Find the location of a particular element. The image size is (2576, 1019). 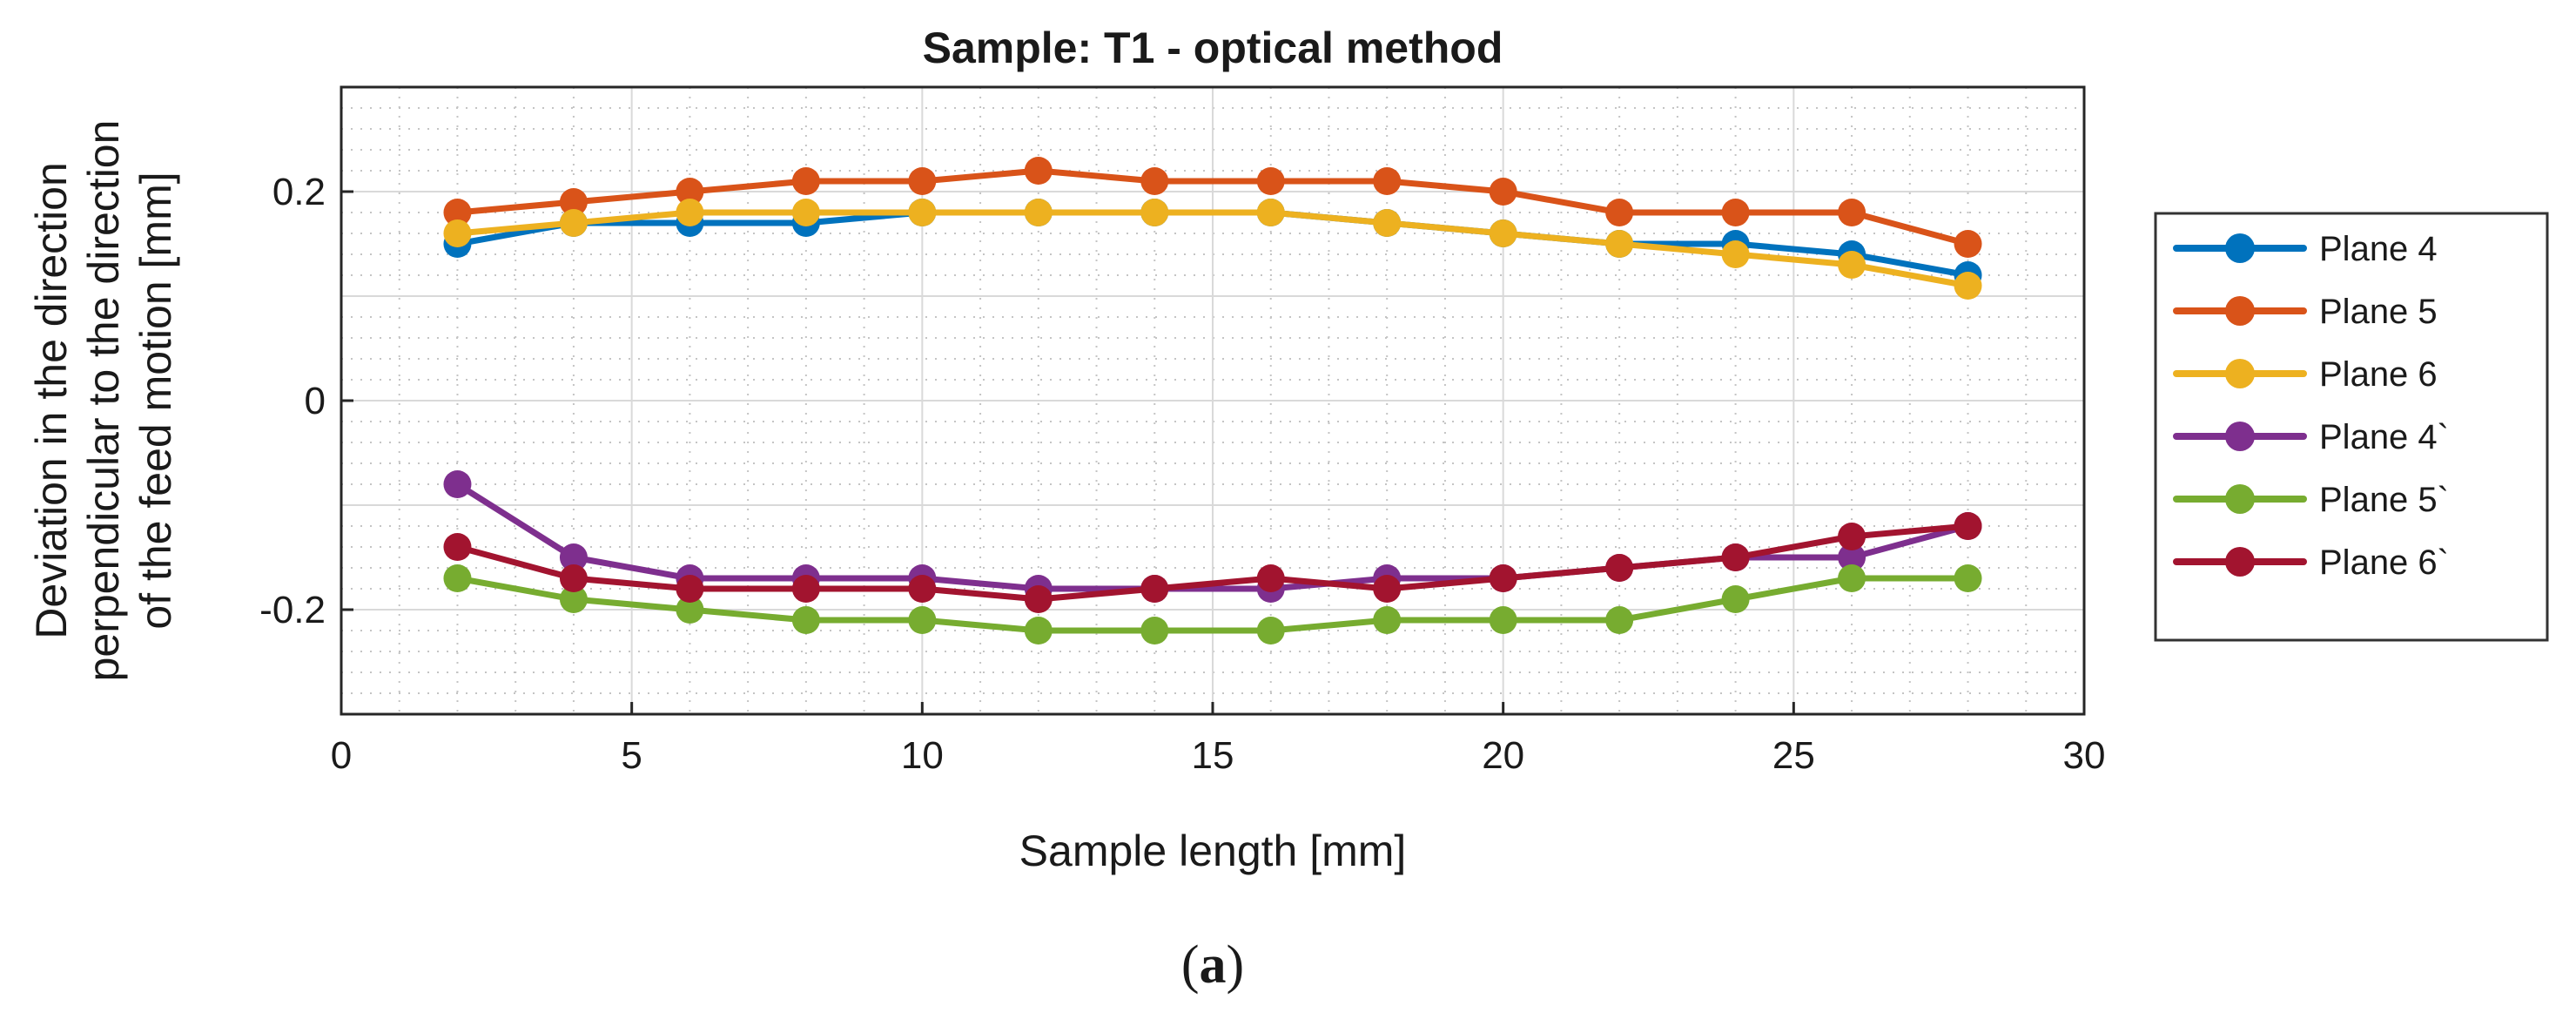

caption-letter: a is located at coordinates (1213, 965).